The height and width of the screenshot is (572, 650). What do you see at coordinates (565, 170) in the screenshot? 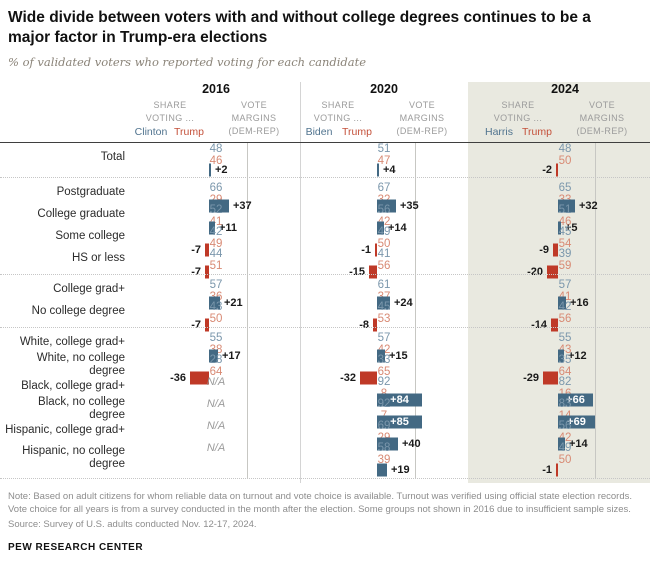
I see `margin-chart-cell: -2` at bounding box center [565, 170].